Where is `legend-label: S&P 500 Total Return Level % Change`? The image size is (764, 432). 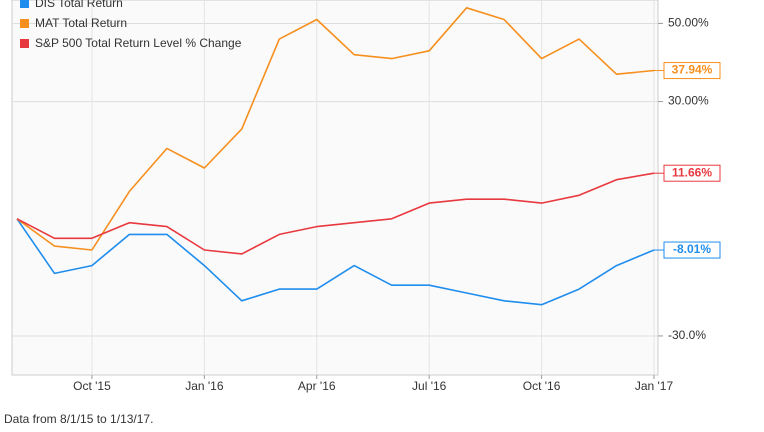
legend-label: S&P 500 Total Return Level % Change is located at coordinates (138, 43).